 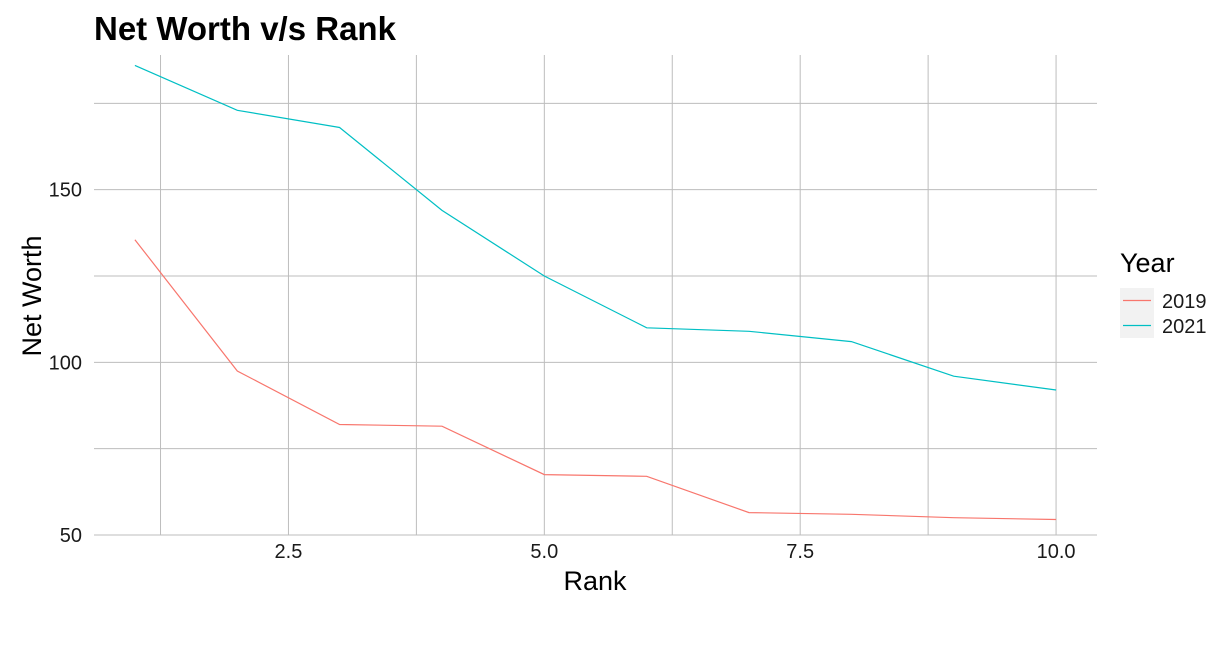 I want to click on legend: Year 2019 2021, so click(x=1163, y=293).